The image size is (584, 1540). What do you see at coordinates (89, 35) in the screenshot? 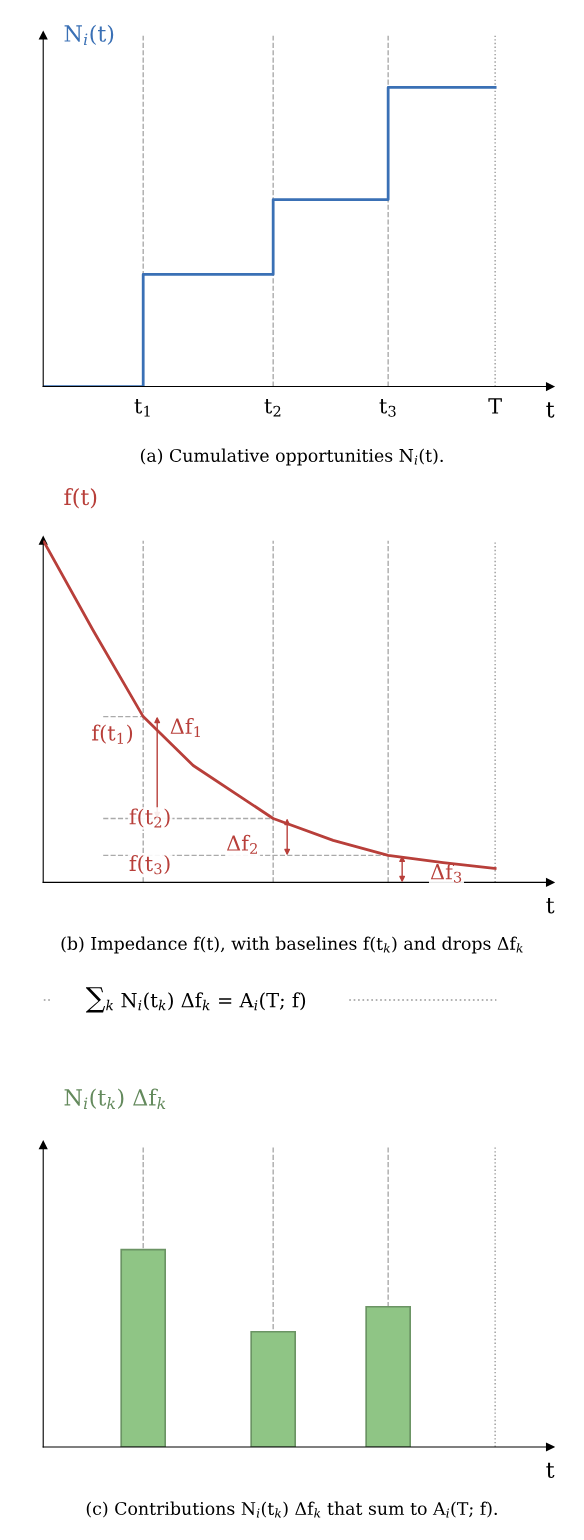
I see `y-axis-title: N$_{i}$(t)` at bounding box center [89, 35].